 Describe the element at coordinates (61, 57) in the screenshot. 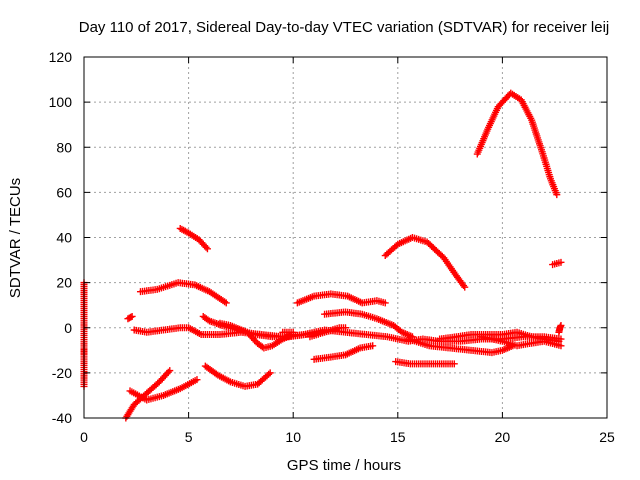

I see `y-tick-label: 120` at that location.